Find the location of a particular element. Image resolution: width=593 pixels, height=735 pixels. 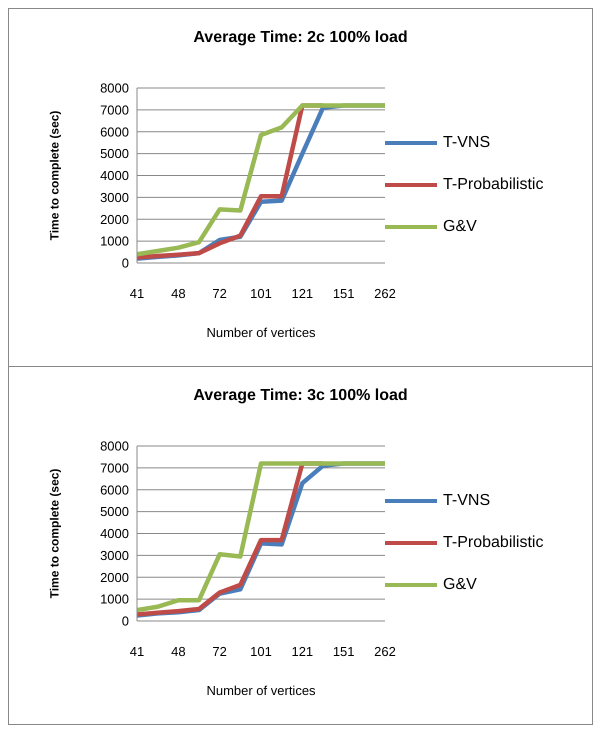

chart-title: Average Time: 3c 100% load is located at coordinates (300, 396).